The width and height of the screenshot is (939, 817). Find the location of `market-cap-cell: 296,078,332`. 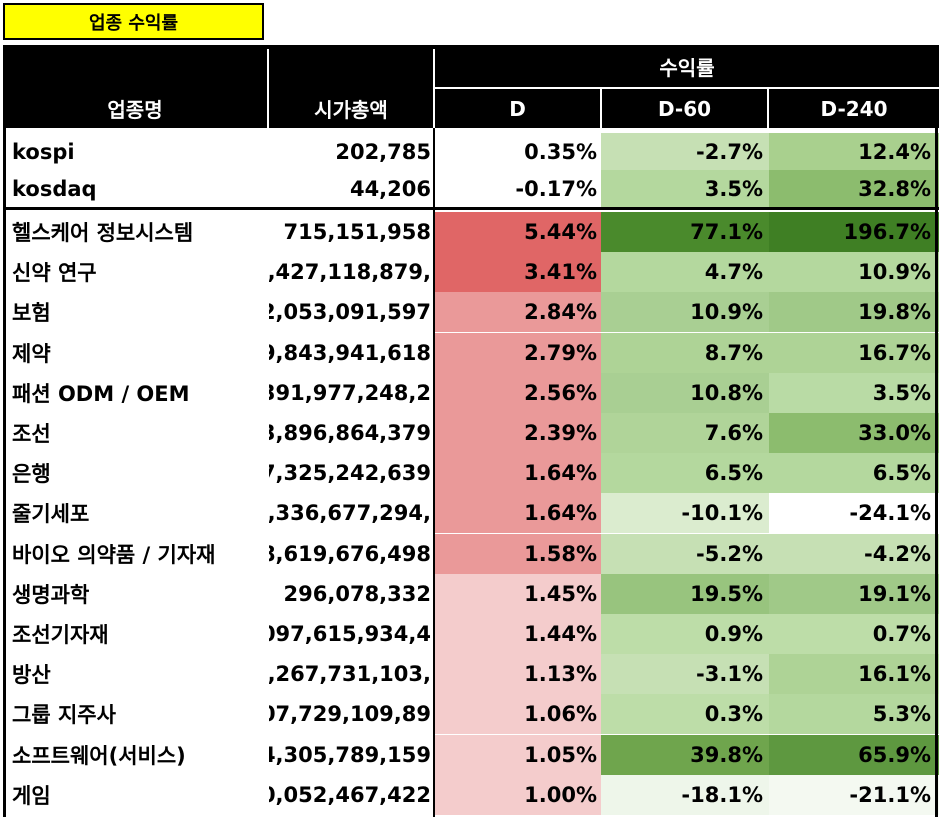

market-cap-cell: 296,078,332 is located at coordinates (357, 593).